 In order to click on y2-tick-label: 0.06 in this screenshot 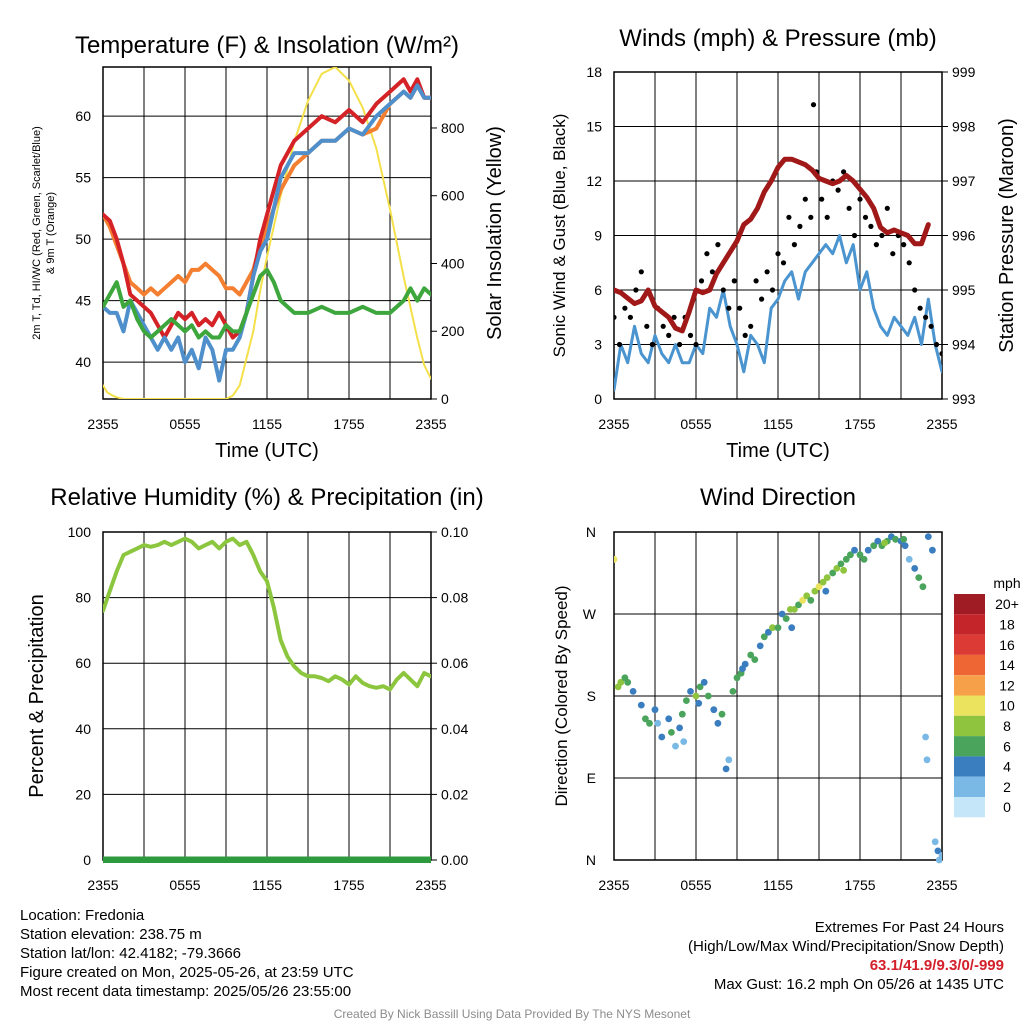, I will do `click(454, 663)`.